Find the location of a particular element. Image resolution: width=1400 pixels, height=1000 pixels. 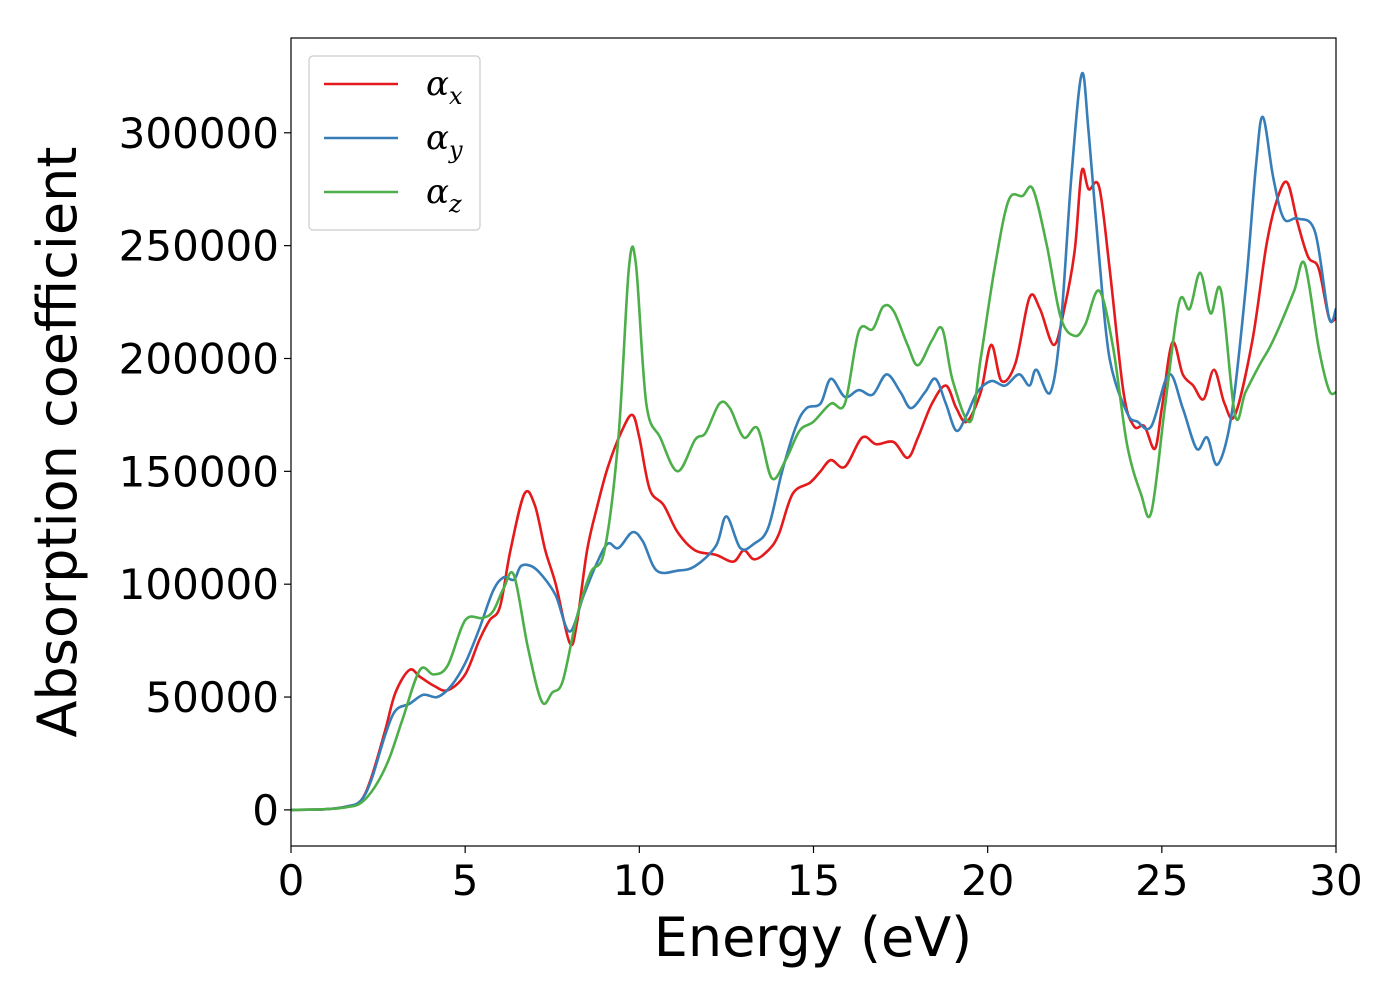

x-tick-label: 30 is located at coordinates (1335, 880).